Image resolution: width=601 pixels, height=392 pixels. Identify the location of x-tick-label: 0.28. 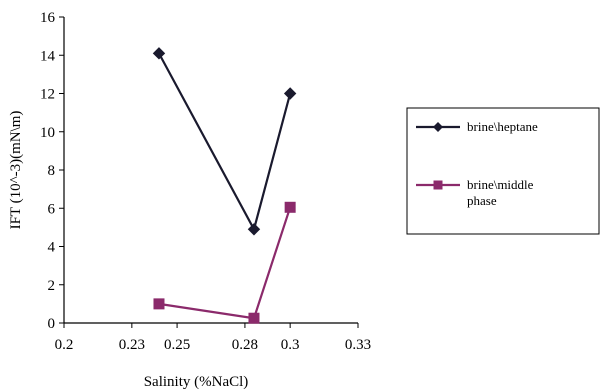
(245, 345).